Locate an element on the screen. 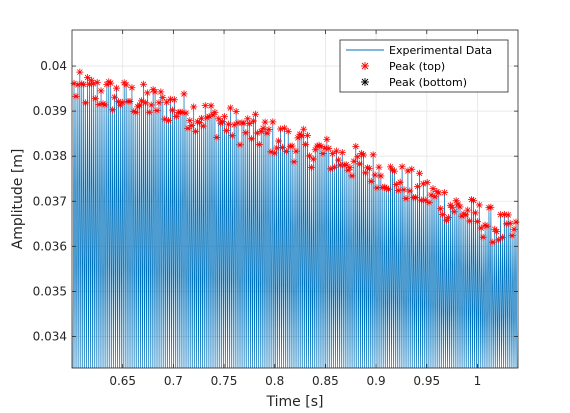 The width and height of the screenshot is (570, 413). x-tick-label: 0.8 is located at coordinates (274, 381).